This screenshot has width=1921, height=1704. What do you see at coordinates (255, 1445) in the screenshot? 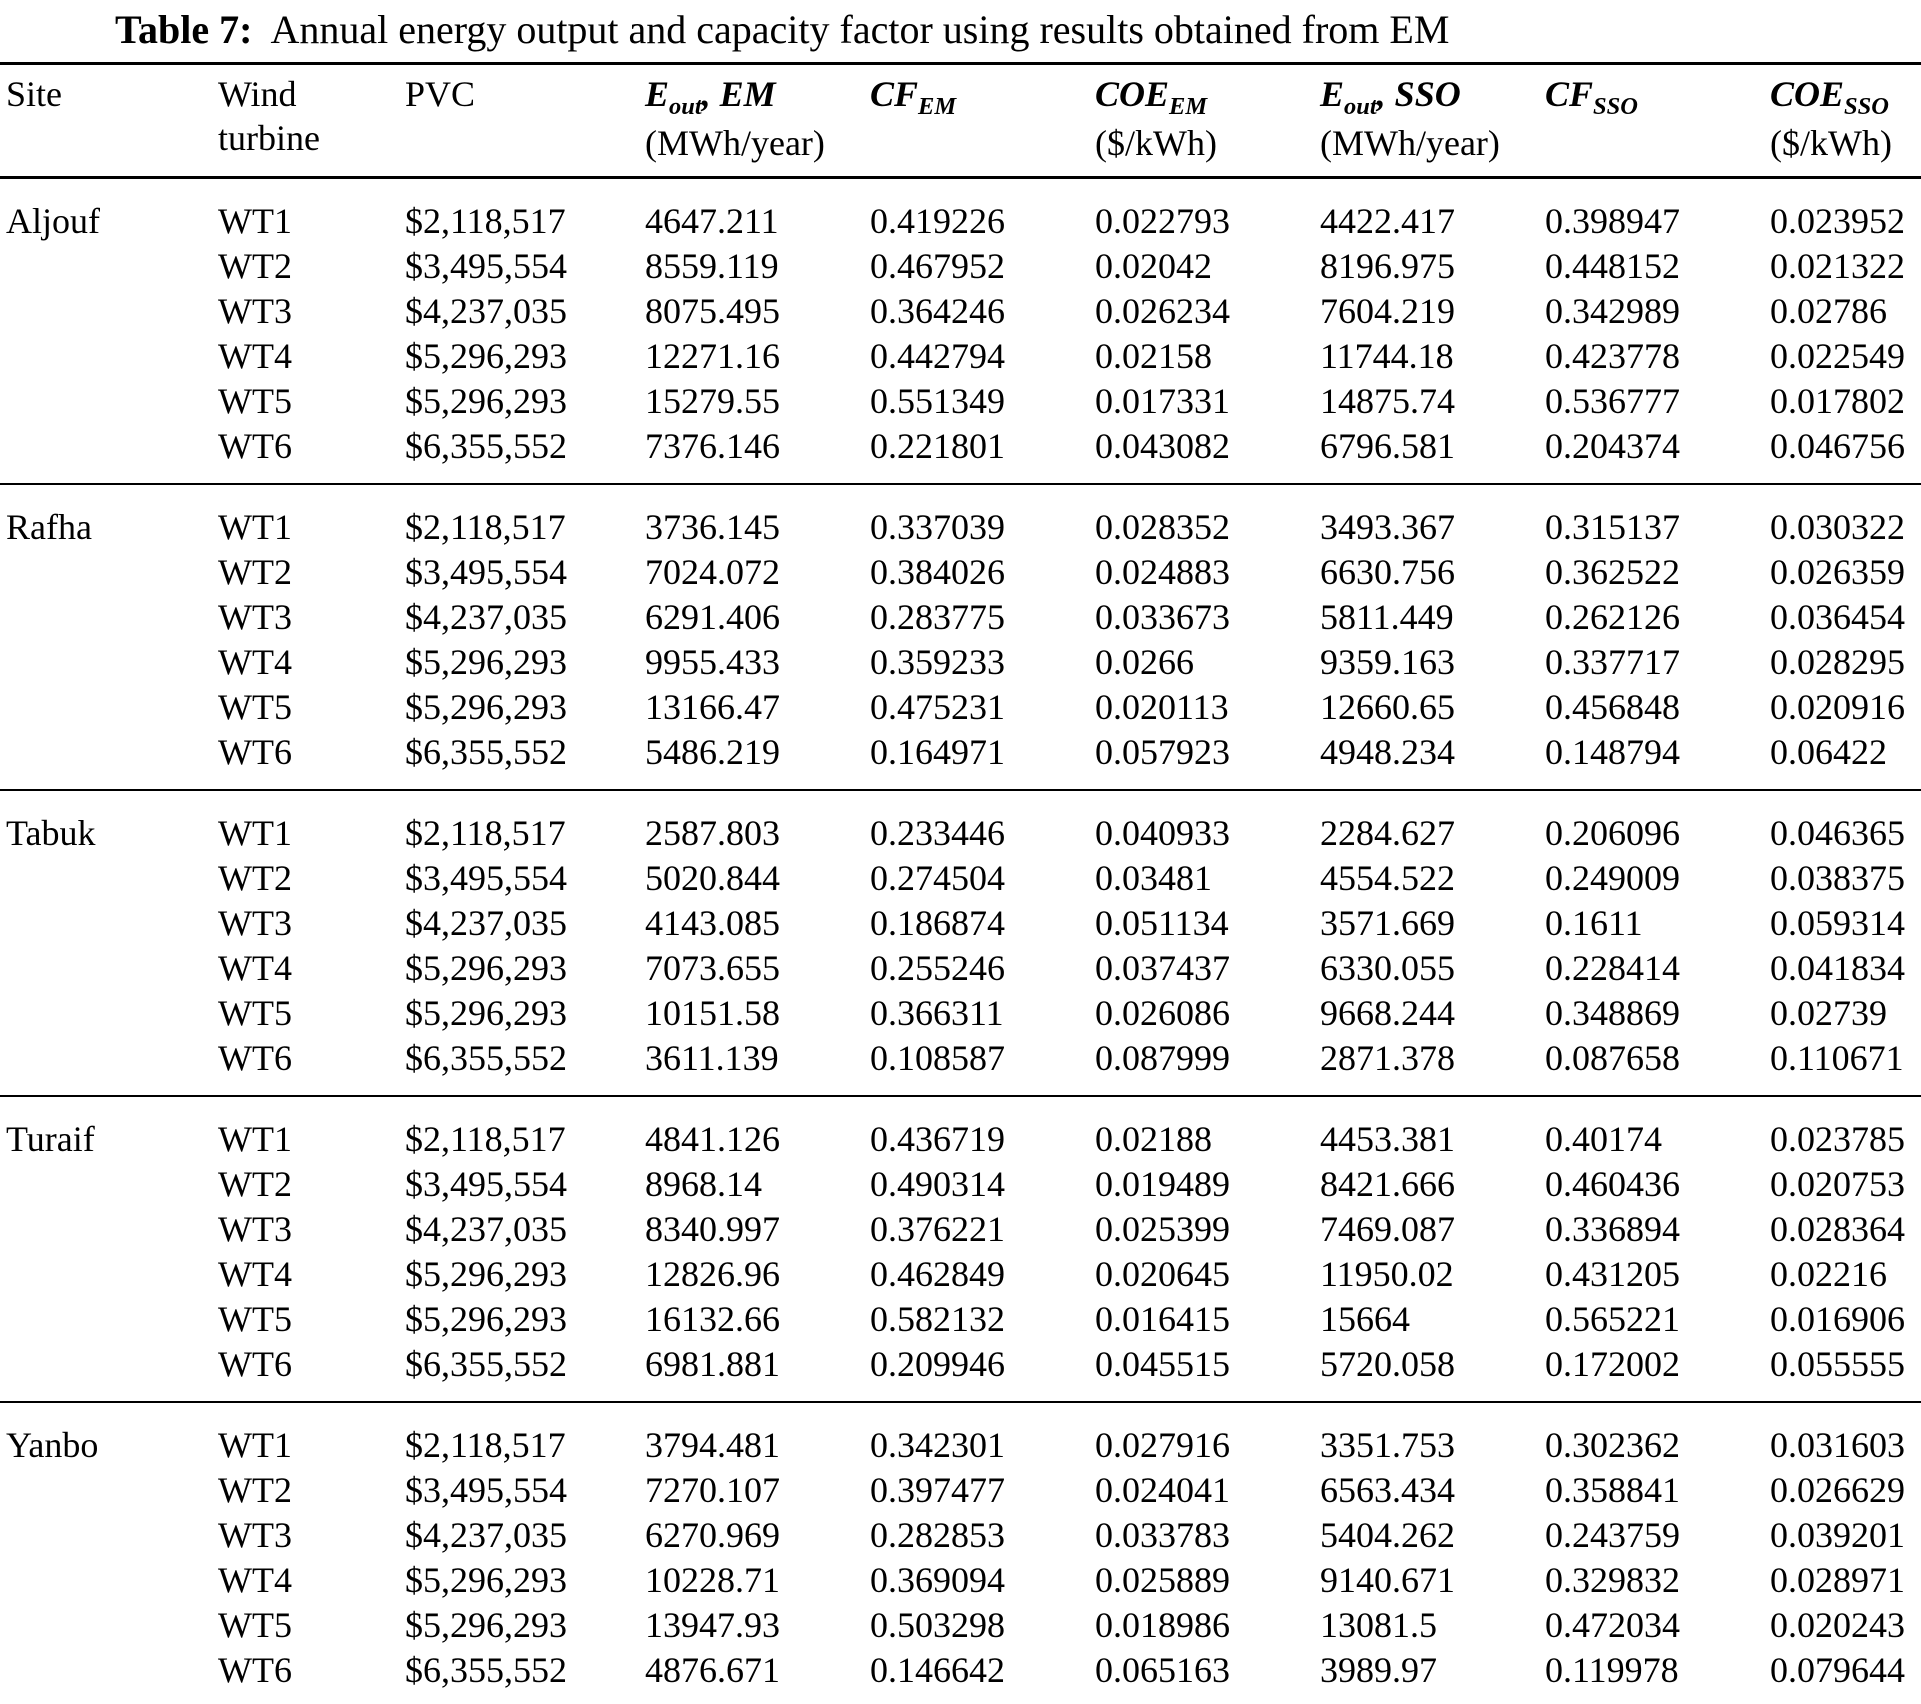
I see `cell-turbine: WT1` at bounding box center [255, 1445].